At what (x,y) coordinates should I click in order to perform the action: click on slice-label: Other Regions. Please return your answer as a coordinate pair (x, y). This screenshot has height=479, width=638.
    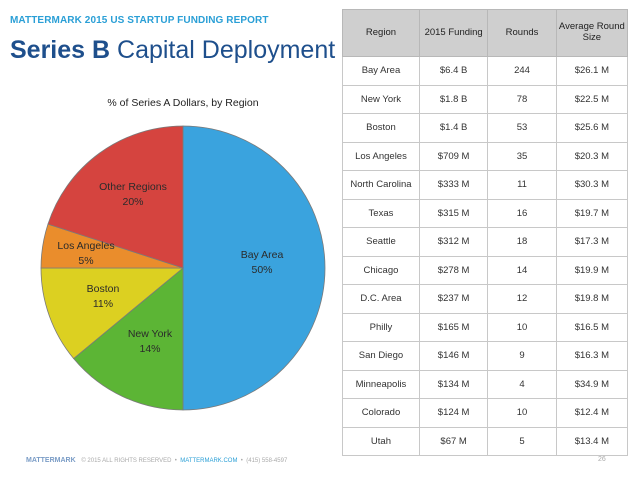
    Looking at the image, I should click on (133, 187).